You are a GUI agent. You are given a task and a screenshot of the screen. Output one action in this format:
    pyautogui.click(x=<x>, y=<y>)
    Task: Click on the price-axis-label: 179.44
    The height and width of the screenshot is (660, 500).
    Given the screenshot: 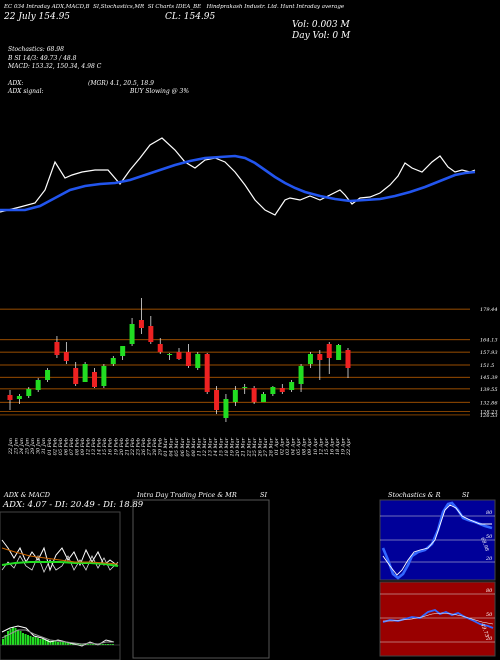 What is the action you would take?
    pyautogui.click(x=489, y=310)
    